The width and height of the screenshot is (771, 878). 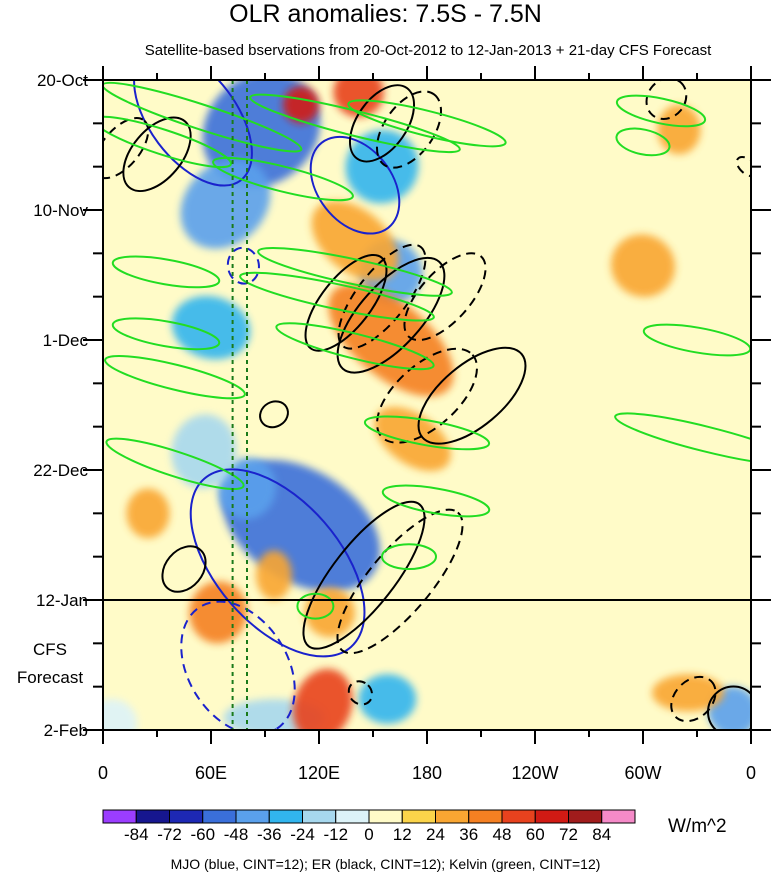 What do you see at coordinates (62, 80) in the screenshot?
I see `y-tick-label: 20-Oct` at bounding box center [62, 80].